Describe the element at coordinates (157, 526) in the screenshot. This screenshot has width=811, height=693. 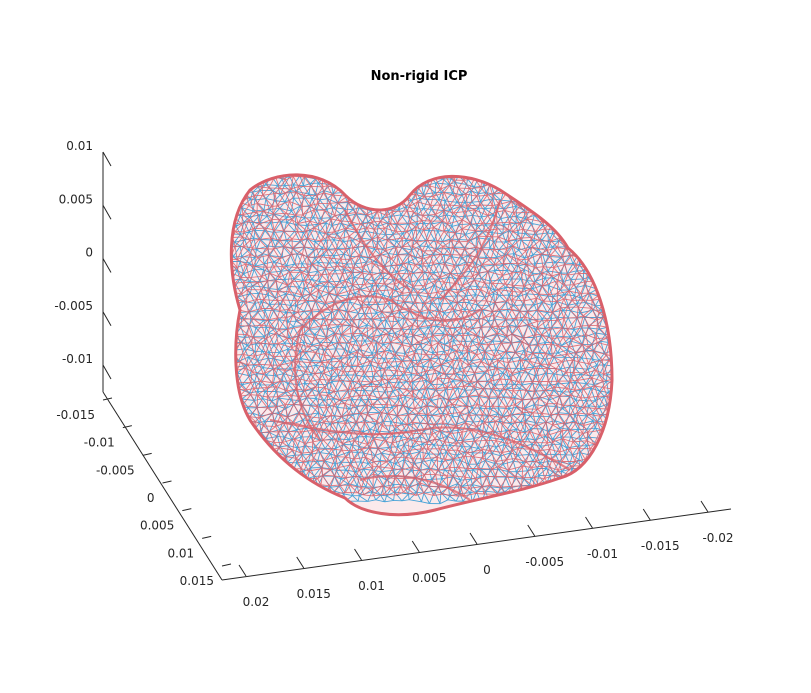
I see `y-tick-label: 0.005` at that location.